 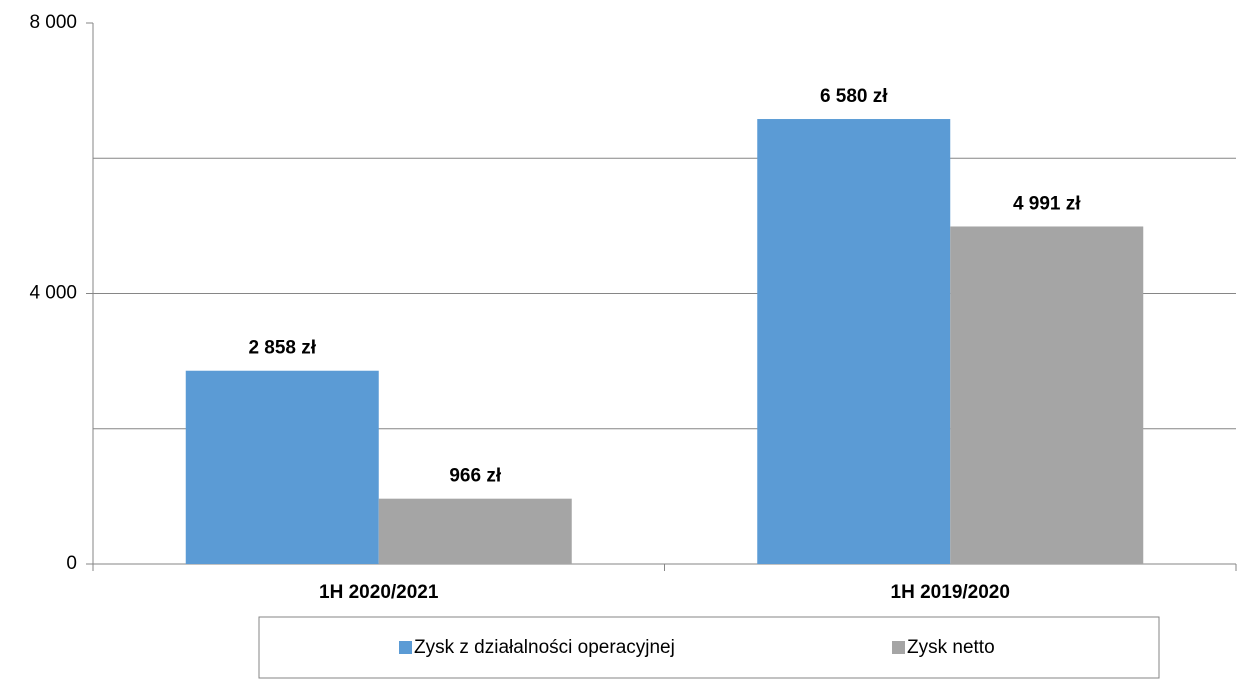 I want to click on y-tick-label: 0, so click(x=71, y=563).